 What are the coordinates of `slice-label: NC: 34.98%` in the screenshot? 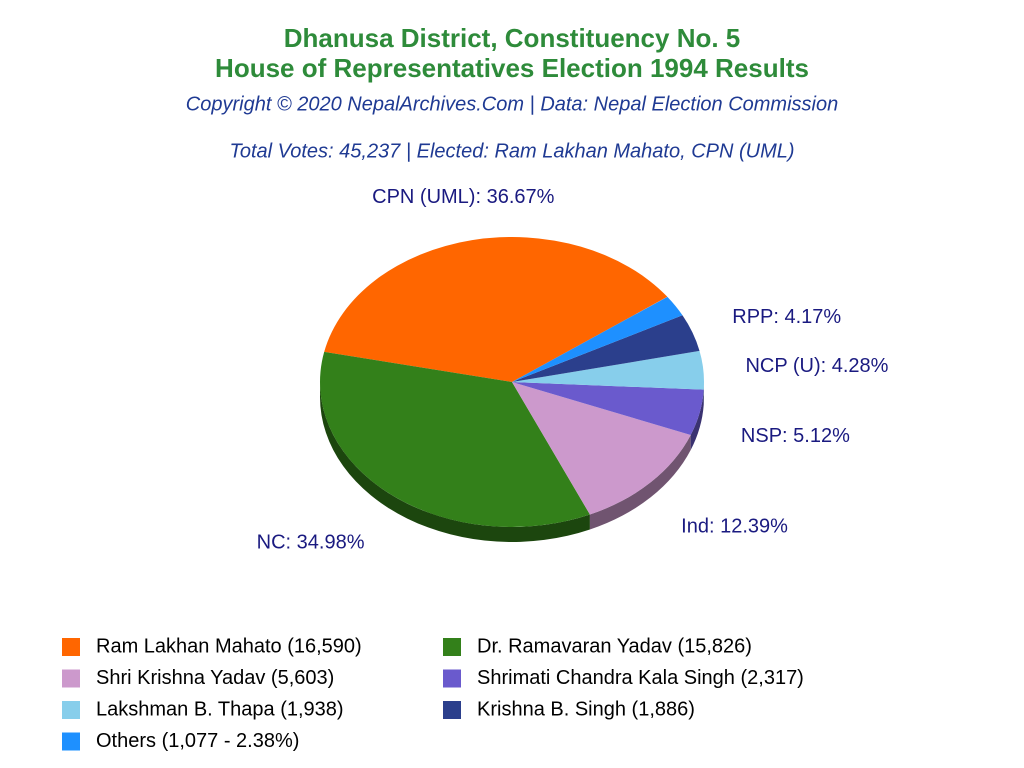 It's located at (311, 543).